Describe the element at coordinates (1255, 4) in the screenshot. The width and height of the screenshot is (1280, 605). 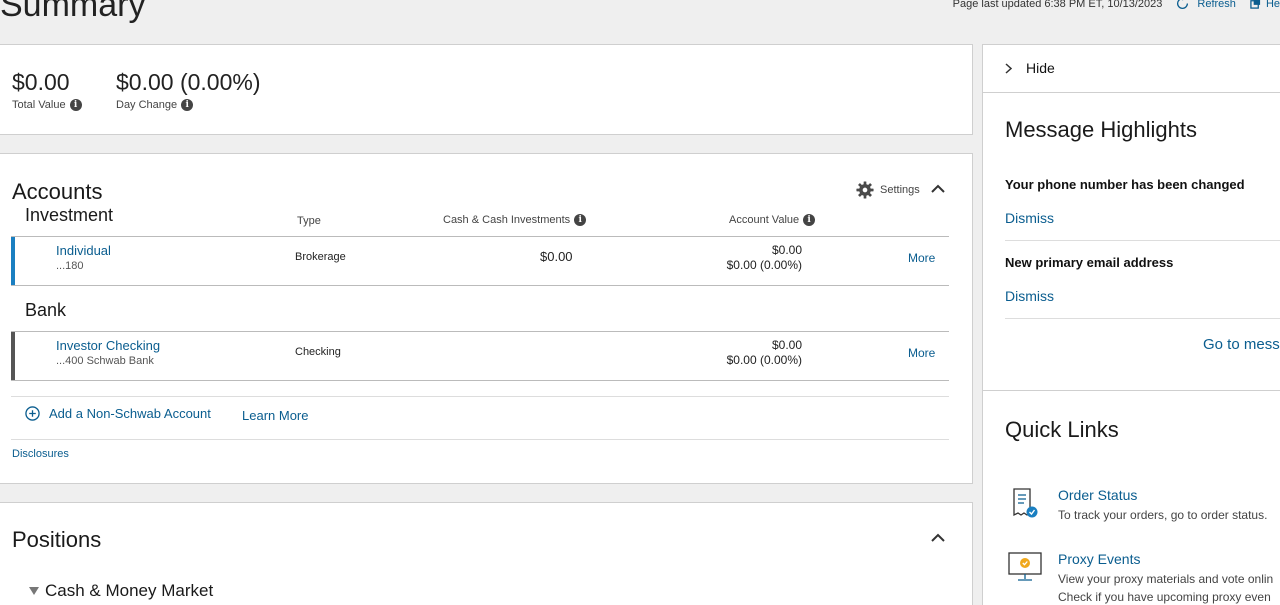
I see `external-link-icon` at that location.